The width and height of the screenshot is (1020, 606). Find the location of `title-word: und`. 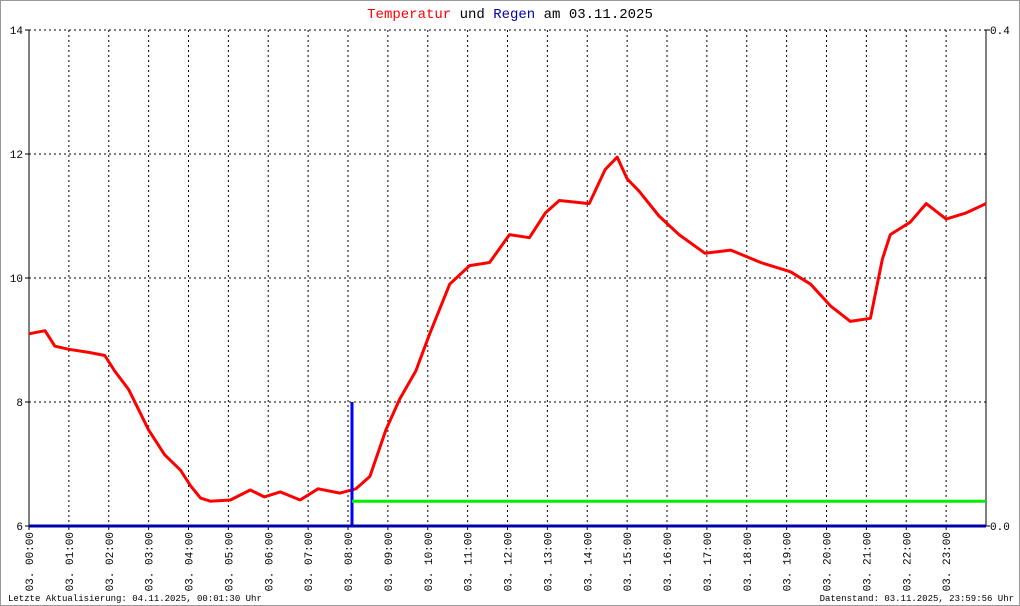

title-word: und is located at coordinates (472, 15).